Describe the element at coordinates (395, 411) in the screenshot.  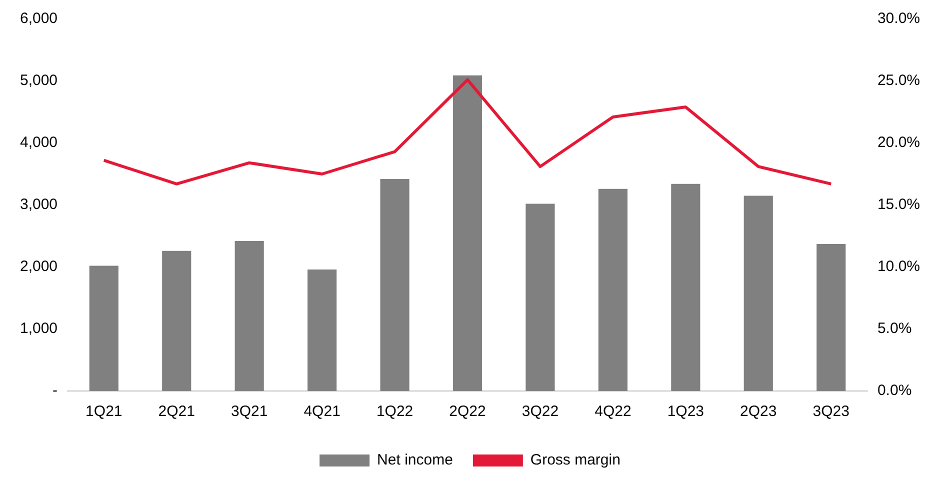
I see `x-tick-label: 1Q22` at that location.